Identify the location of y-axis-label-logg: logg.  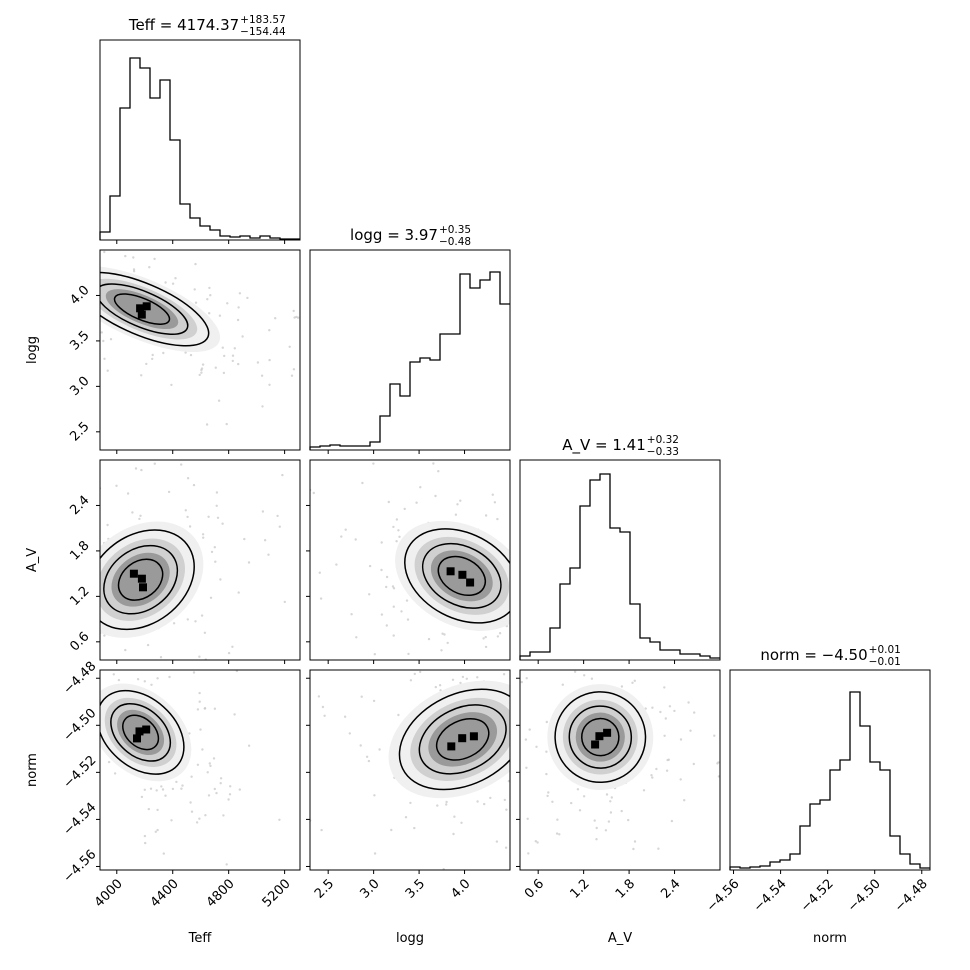
(32, 350).